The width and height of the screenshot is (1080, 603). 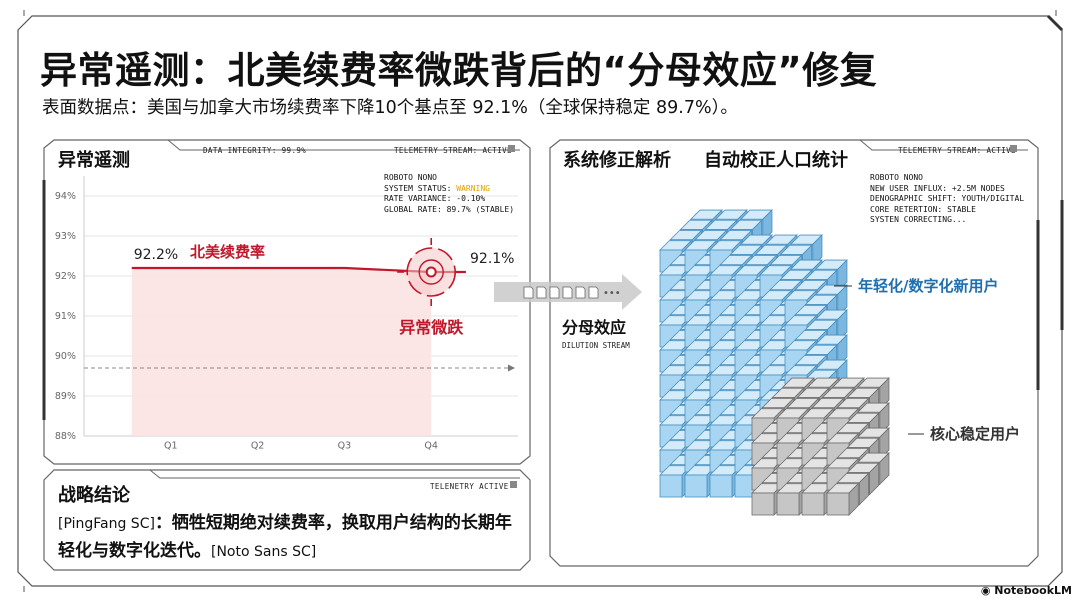 What do you see at coordinates (65, 436) in the screenshot?
I see `y-tick-label: 88%` at bounding box center [65, 436].